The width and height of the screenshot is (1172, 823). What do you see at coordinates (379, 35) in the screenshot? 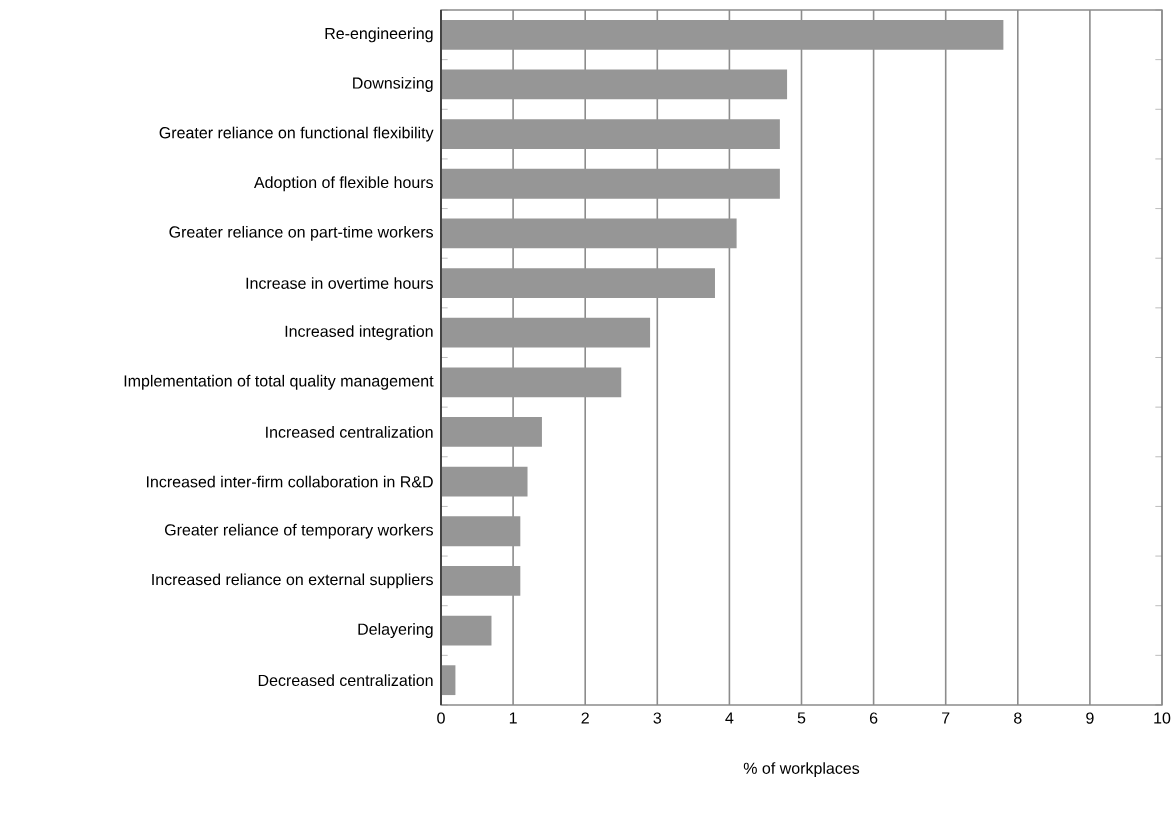
I see `y-tick-label: Re-engineering` at bounding box center [379, 35].